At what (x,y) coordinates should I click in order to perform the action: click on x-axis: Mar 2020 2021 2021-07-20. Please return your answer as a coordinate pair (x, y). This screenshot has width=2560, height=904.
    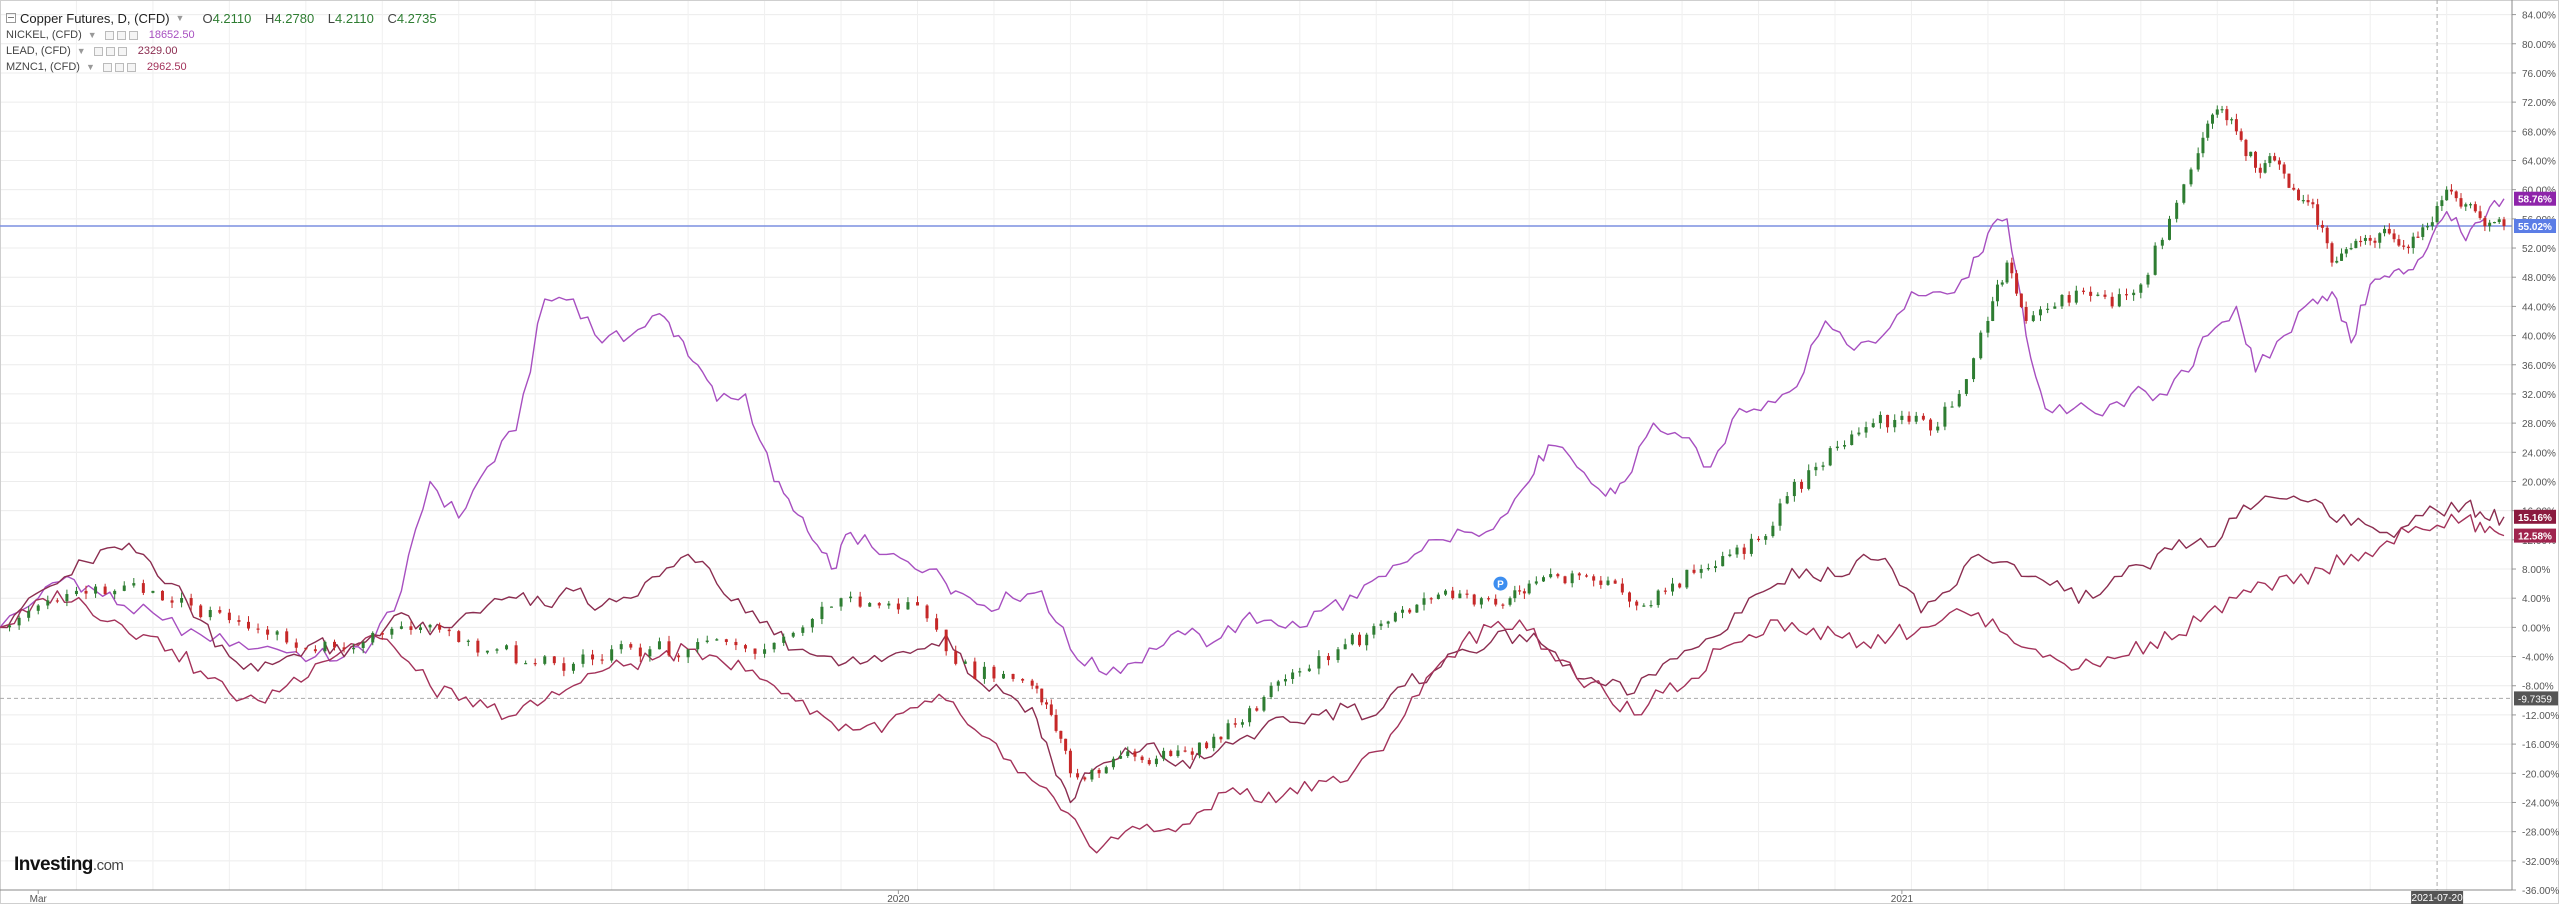
    Looking at the image, I should click on (1256, 896).